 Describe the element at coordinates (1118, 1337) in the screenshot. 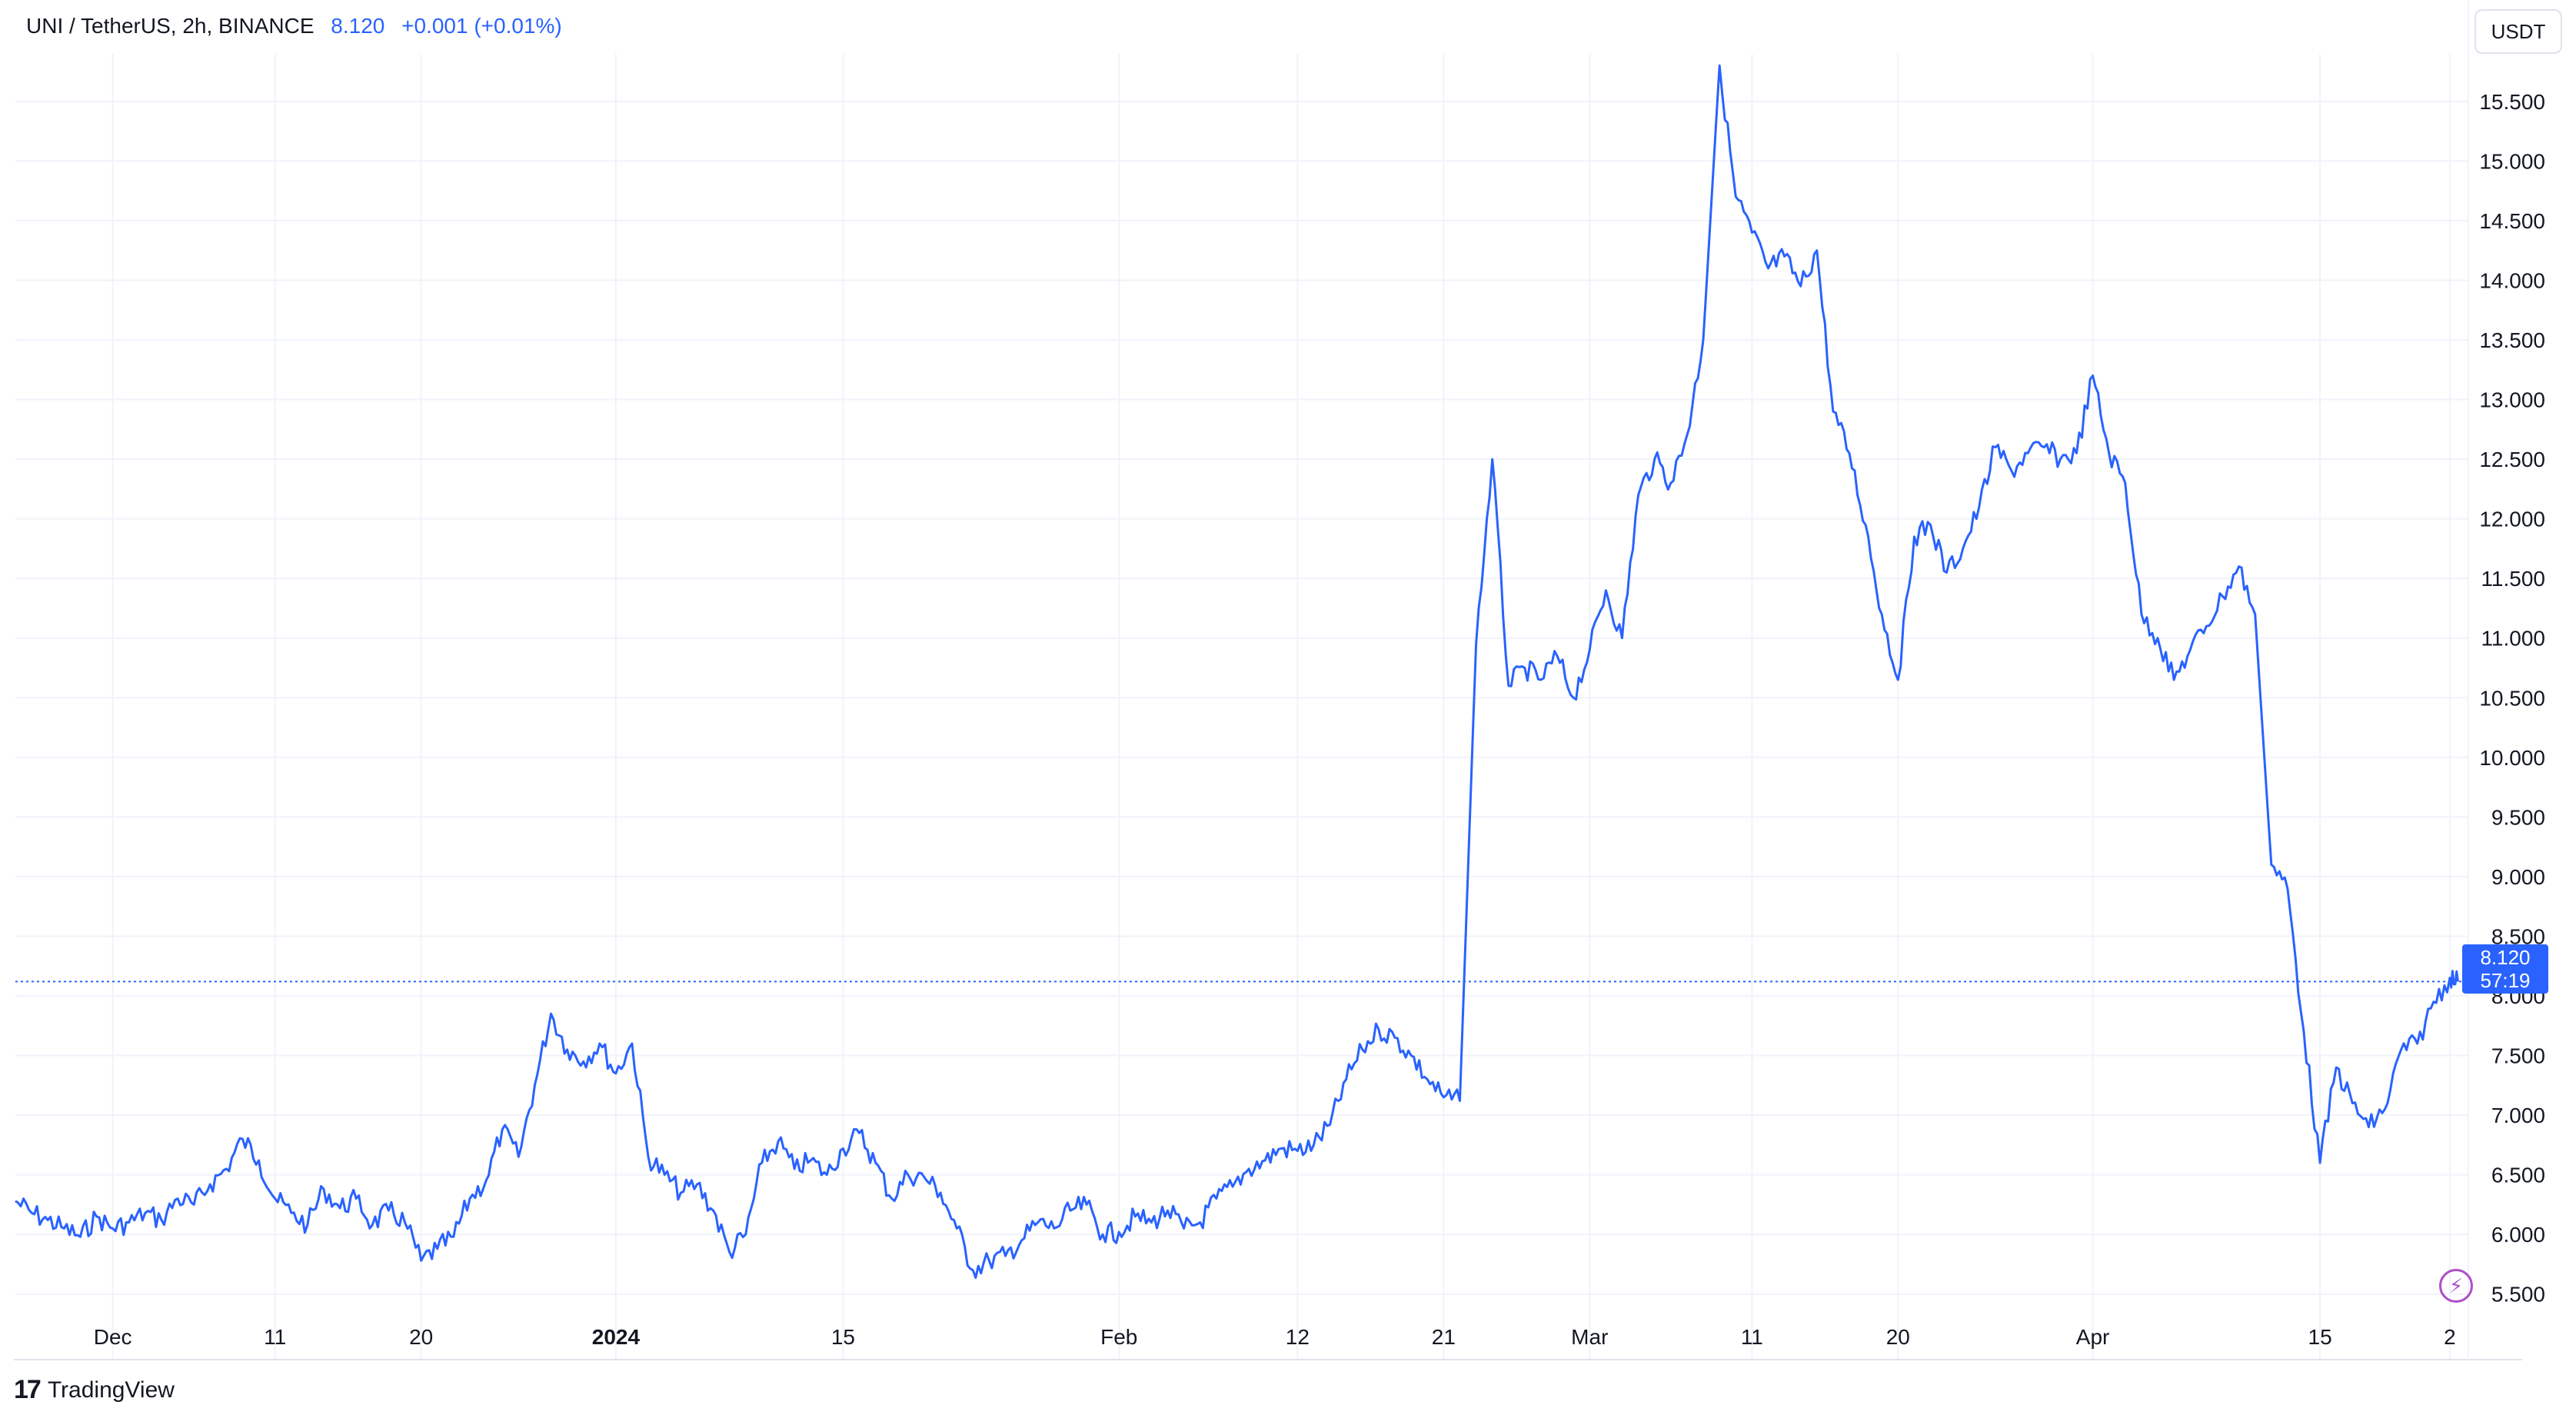

I see `x-tick-label: Feb` at that location.